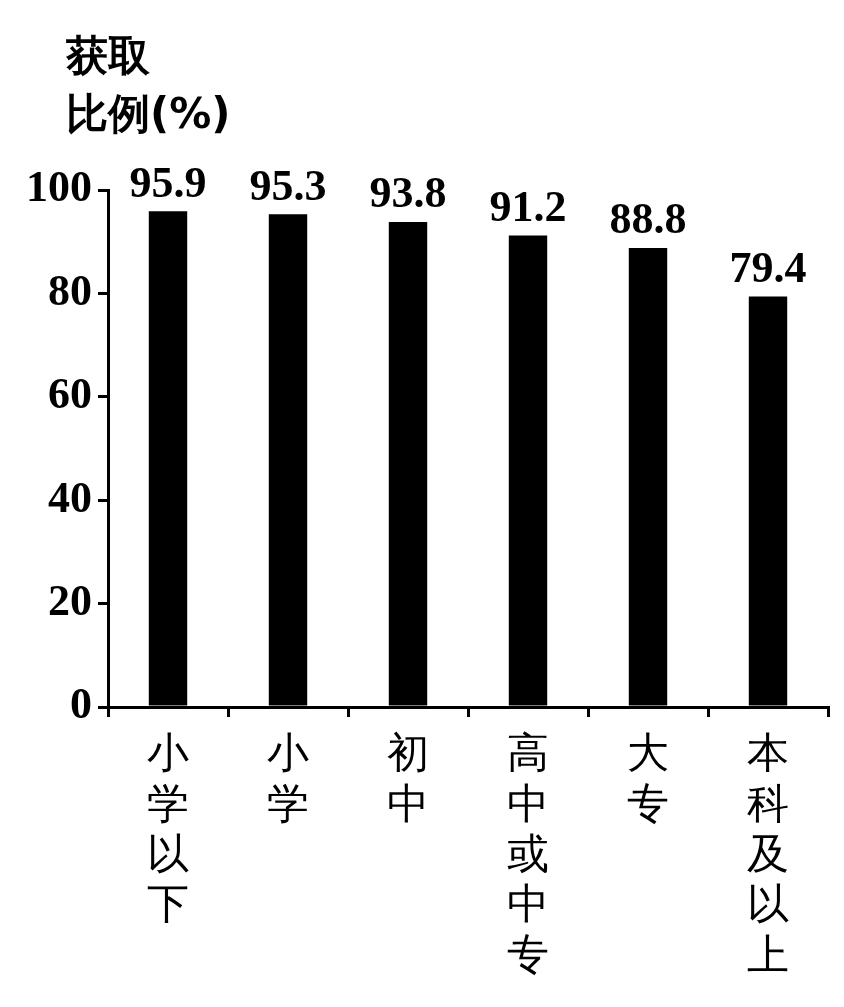 Image resolution: width=844 pixels, height=1007 pixels. What do you see at coordinates (768, 853) in the screenshot?
I see `x-tick-label: 本科及以上` at bounding box center [768, 853].